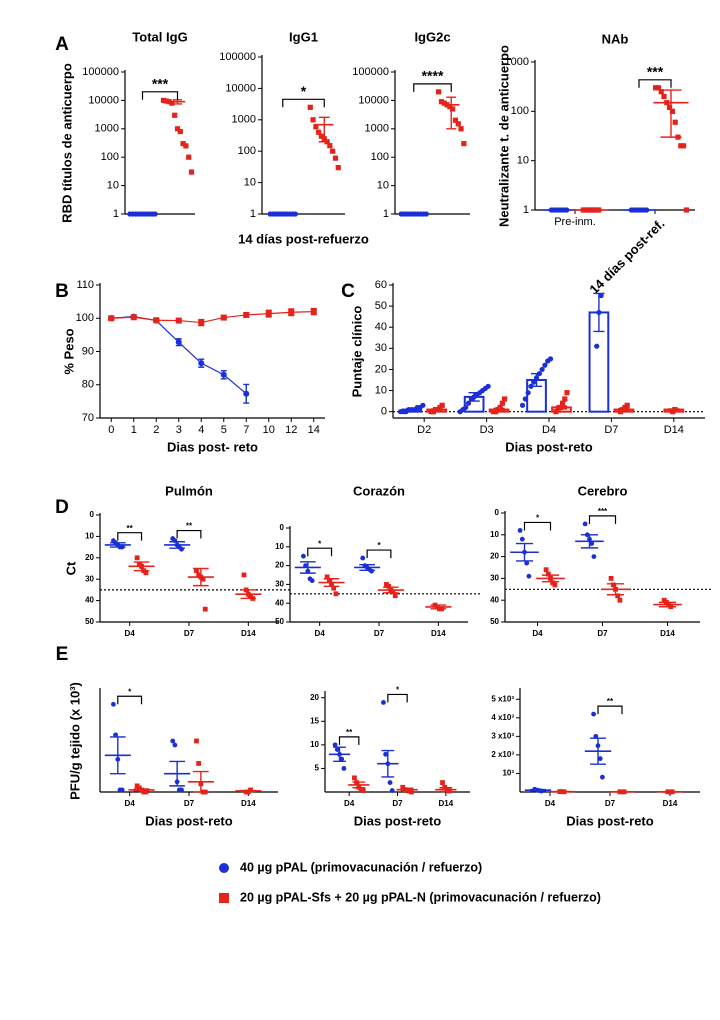 This screenshot has width=720, height=1020. What do you see at coordinates (611, 430) in the screenshot?
I see `x-tick-label: D7` at bounding box center [611, 430].